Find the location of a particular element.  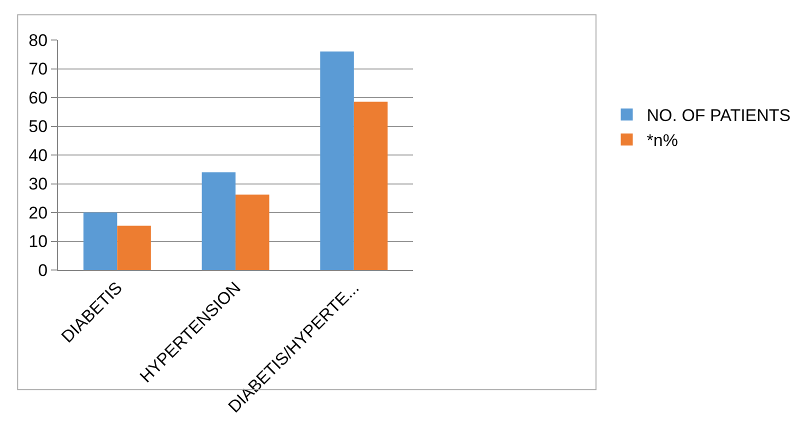

y-tick-label: 10 is located at coordinates (38, 242).